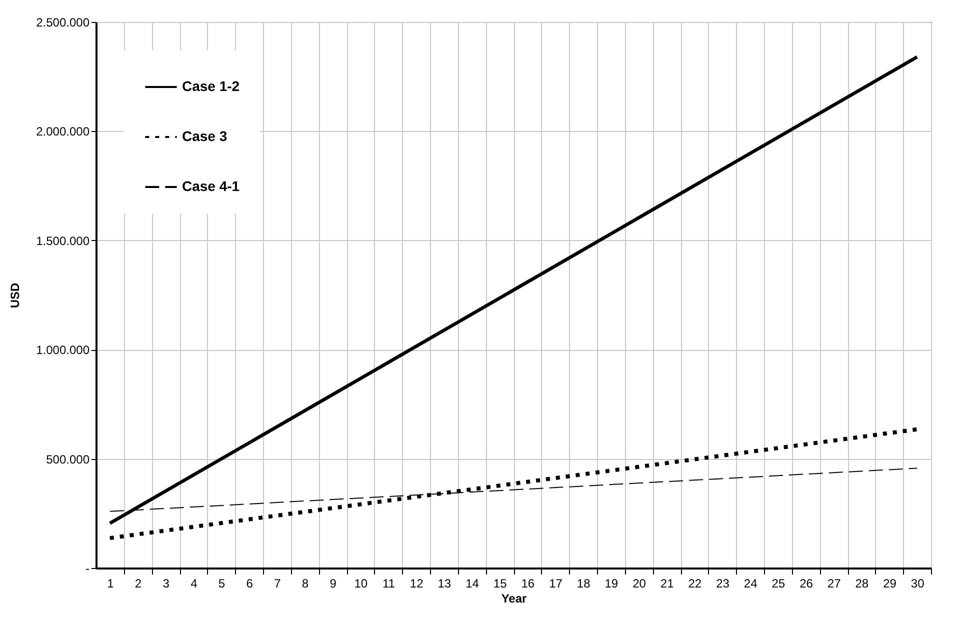 Image resolution: width=958 pixels, height=621 pixels. I want to click on y-tick-label: 500.000, so click(68, 459).